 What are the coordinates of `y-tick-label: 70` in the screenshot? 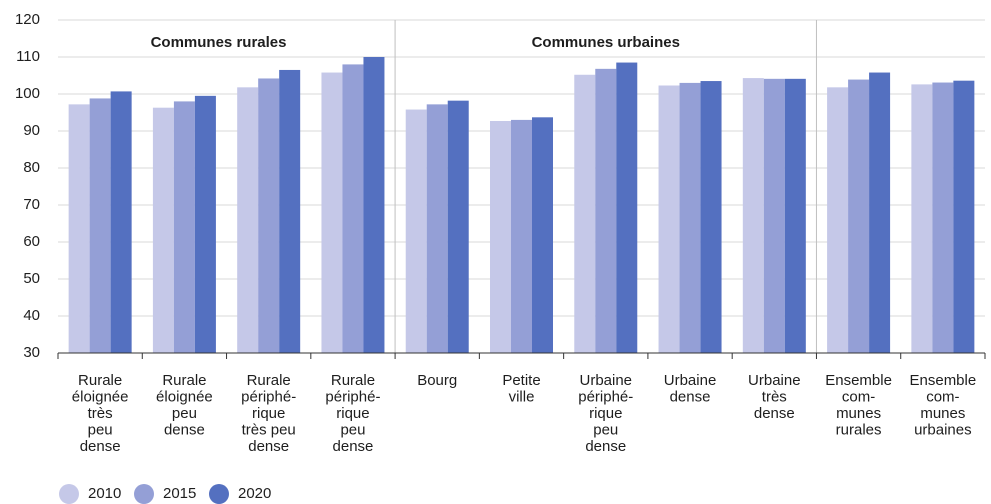 It's located at (31, 204).